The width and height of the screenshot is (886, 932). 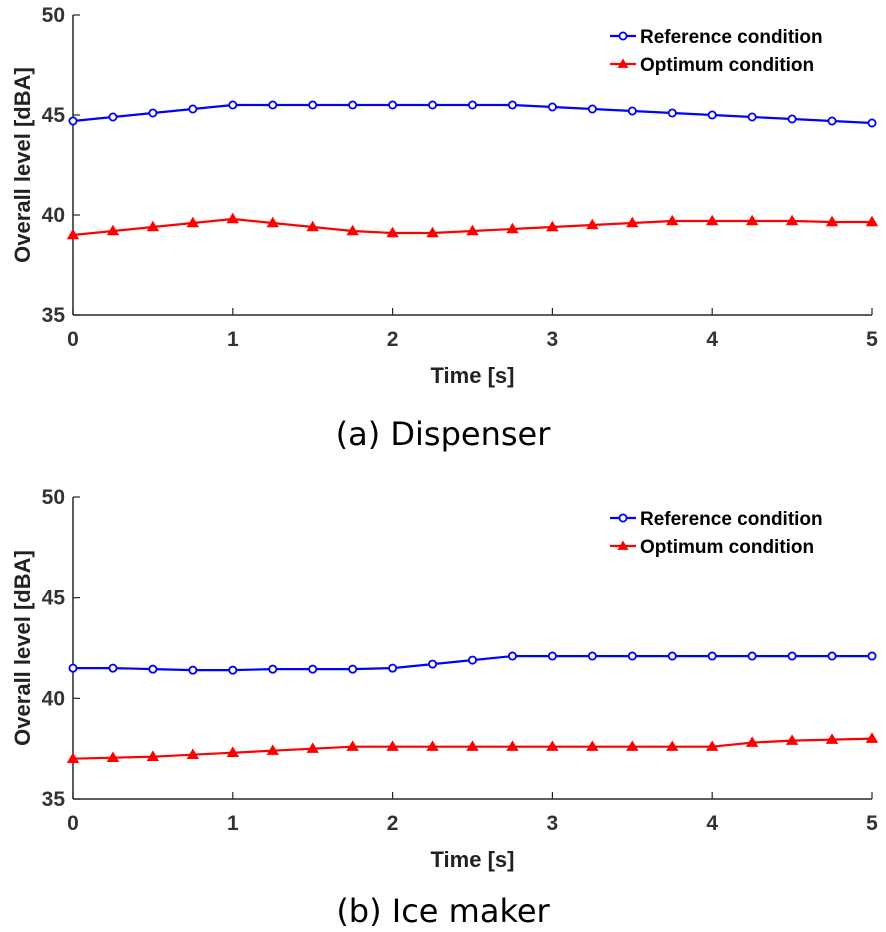 I want to click on chart-a-y-tick-label: 35, so click(x=54, y=315).